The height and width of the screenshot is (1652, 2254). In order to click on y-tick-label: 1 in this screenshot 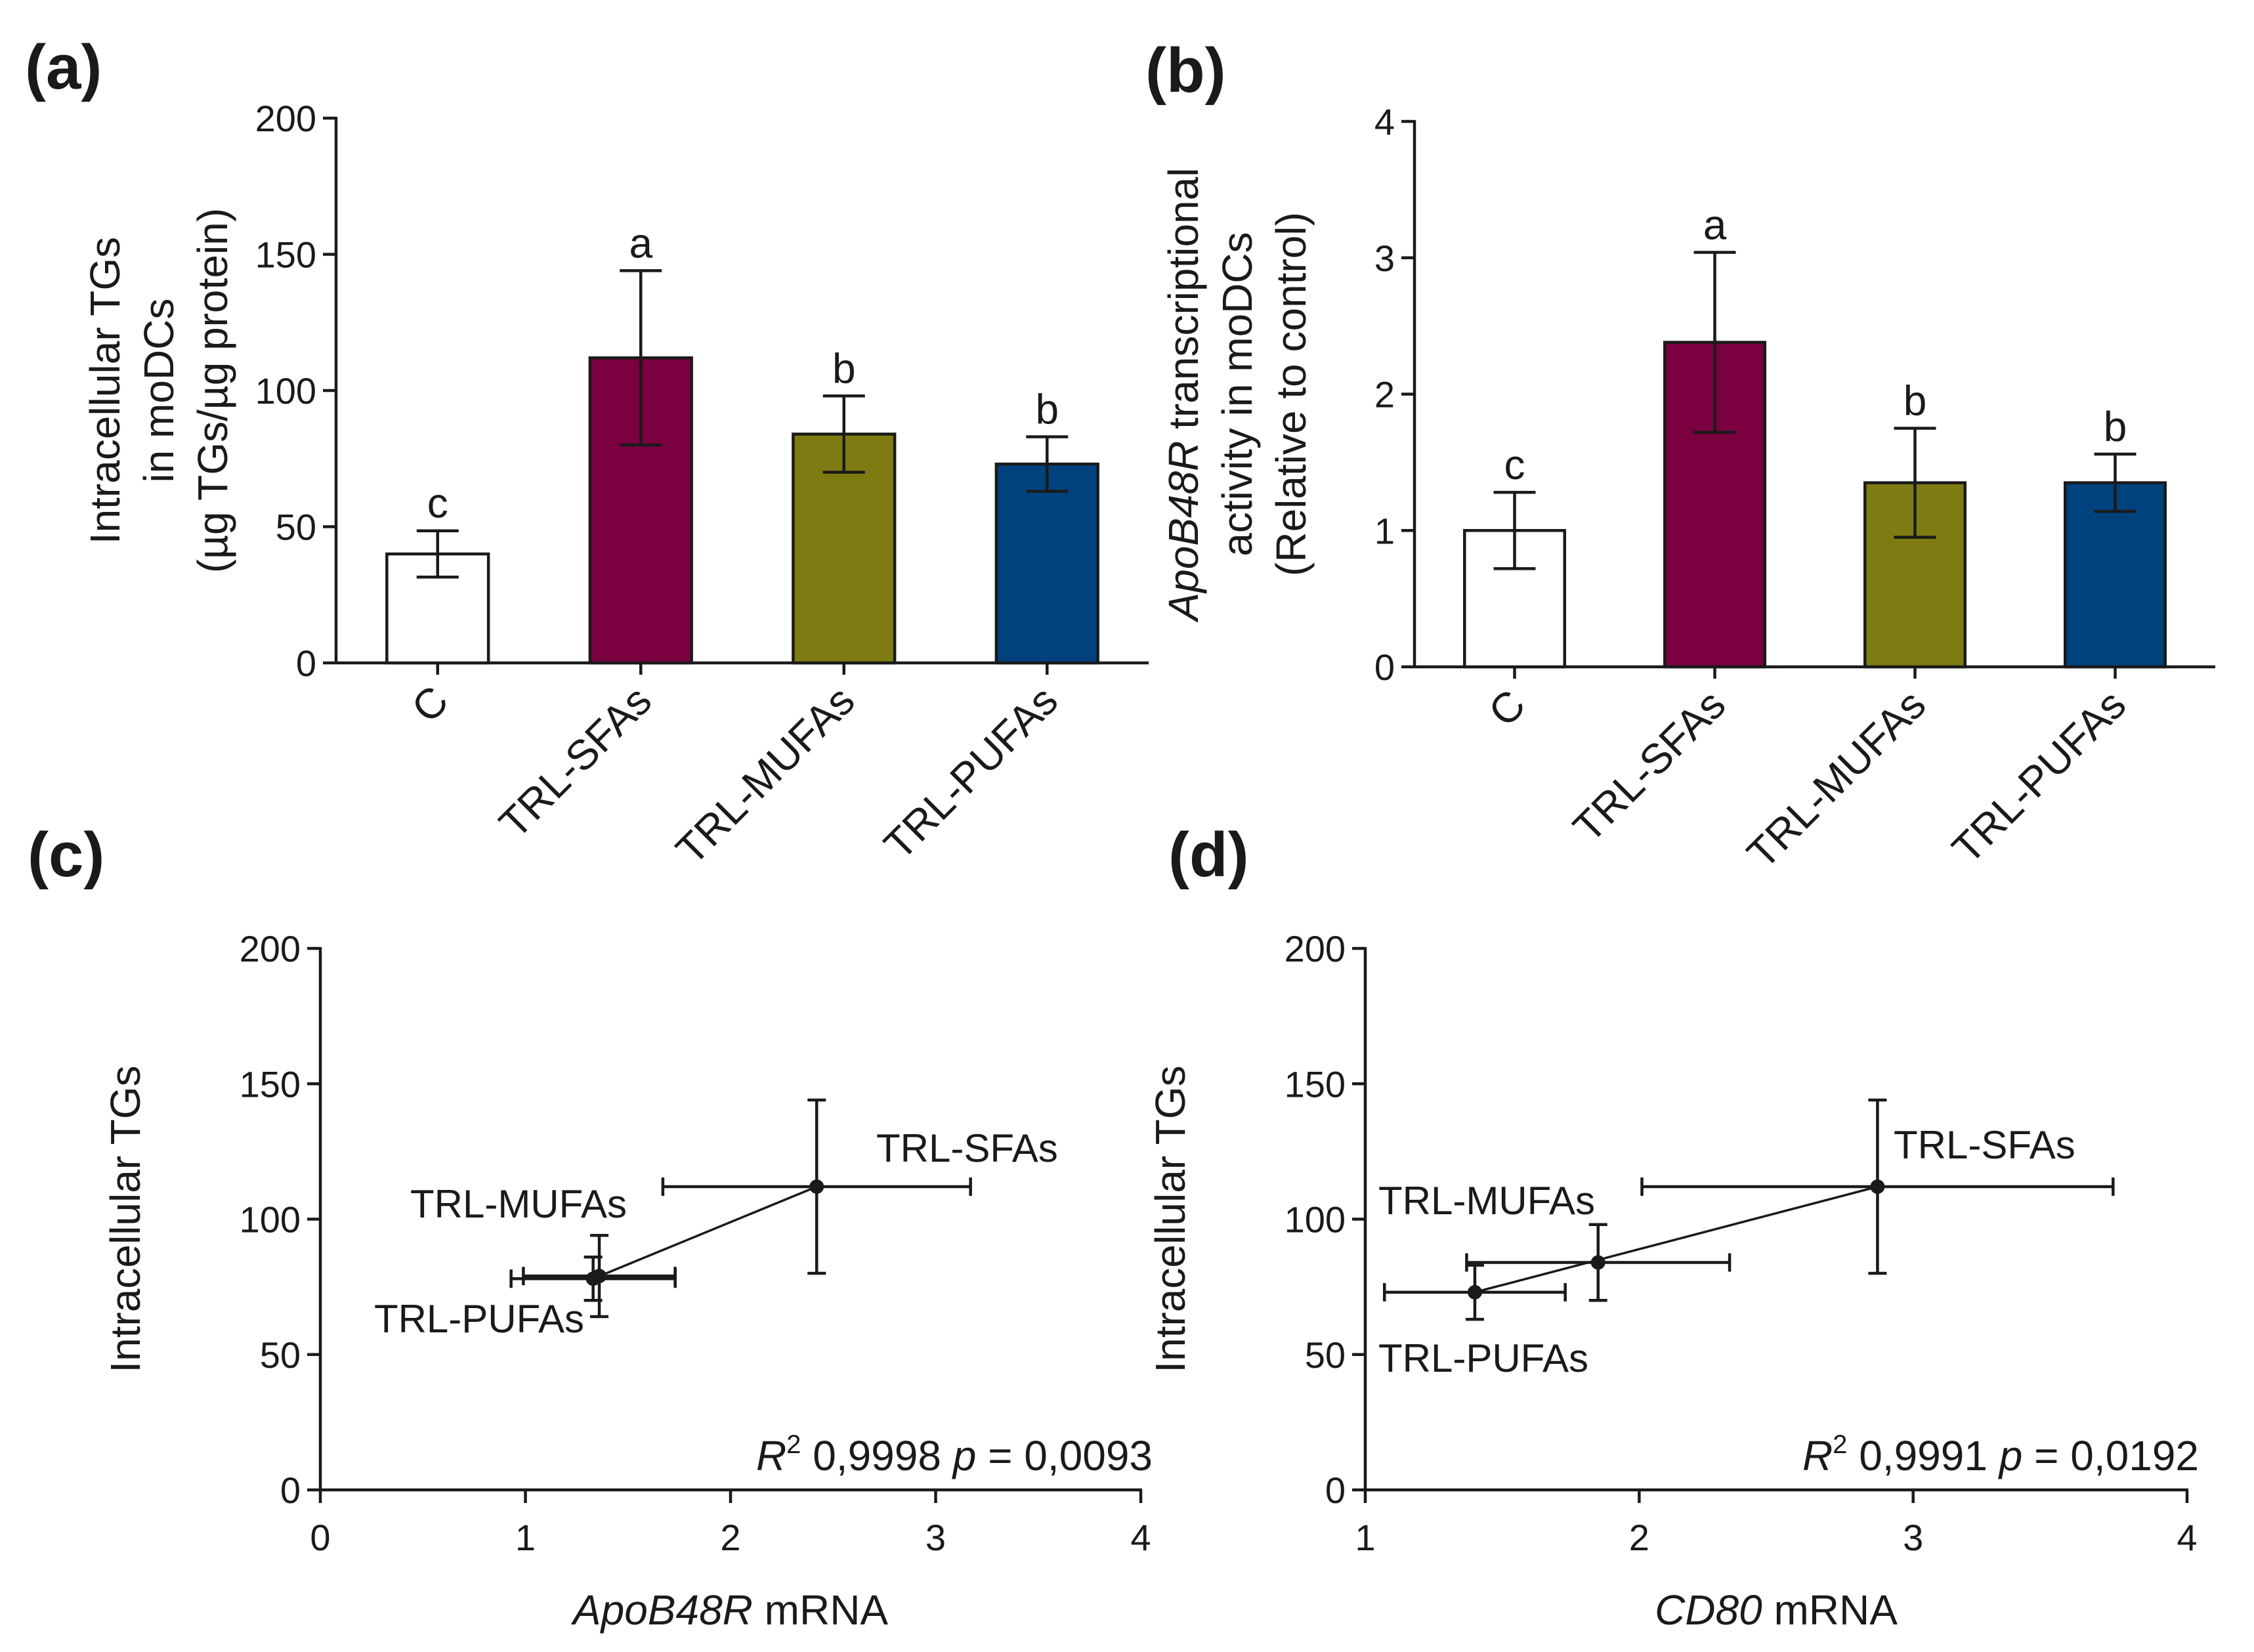, I will do `click(1385, 530)`.